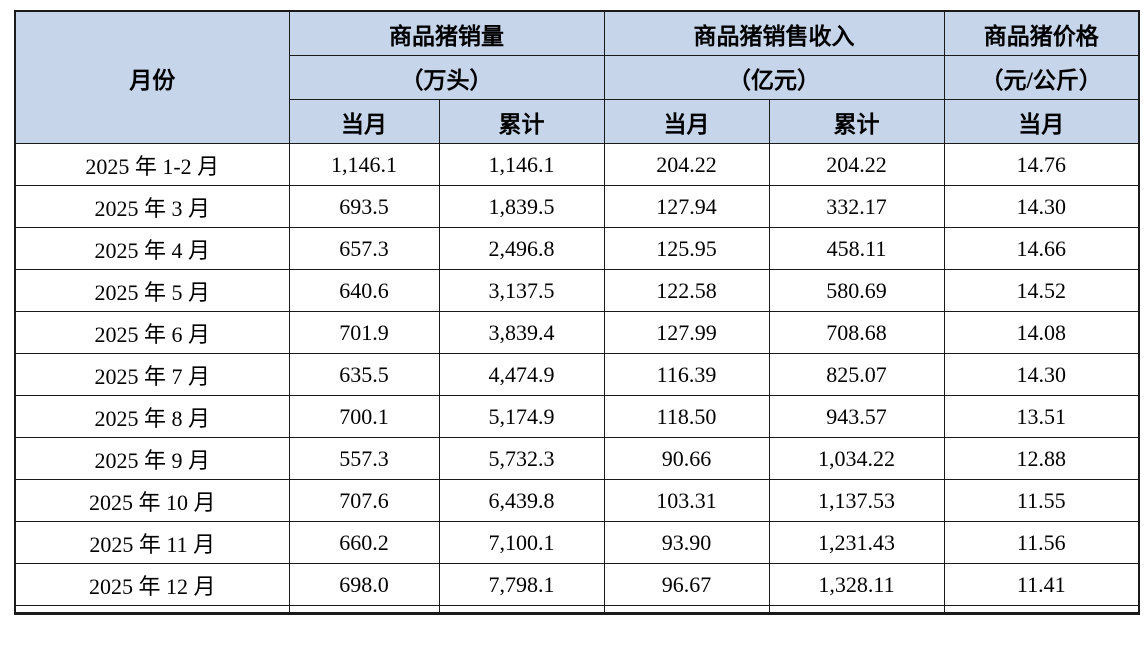  I want to click on value-cell: 14.66, so click(1041, 248).